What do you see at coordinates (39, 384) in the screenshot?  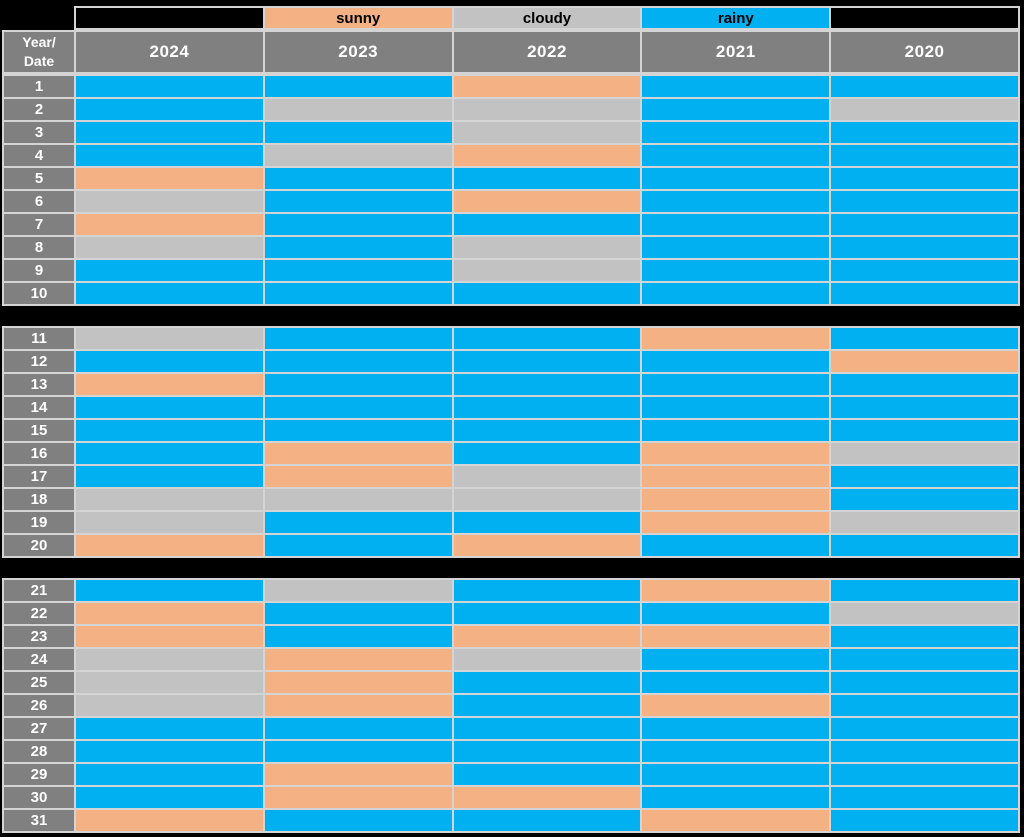 I see `date-label: 13` at bounding box center [39, 384].